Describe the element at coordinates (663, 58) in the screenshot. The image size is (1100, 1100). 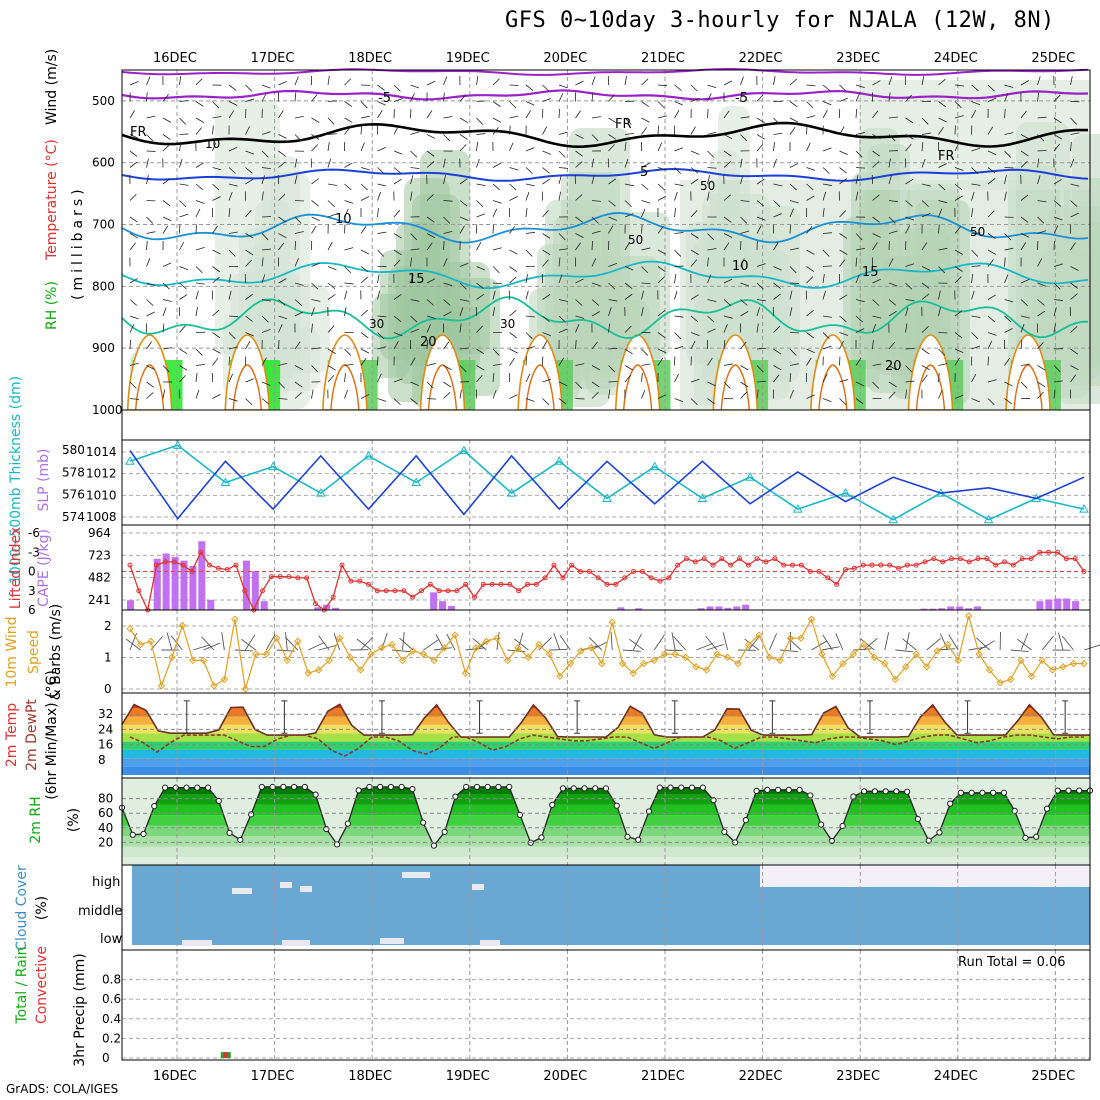
I see `date-label-top: 21DEC` at that location.